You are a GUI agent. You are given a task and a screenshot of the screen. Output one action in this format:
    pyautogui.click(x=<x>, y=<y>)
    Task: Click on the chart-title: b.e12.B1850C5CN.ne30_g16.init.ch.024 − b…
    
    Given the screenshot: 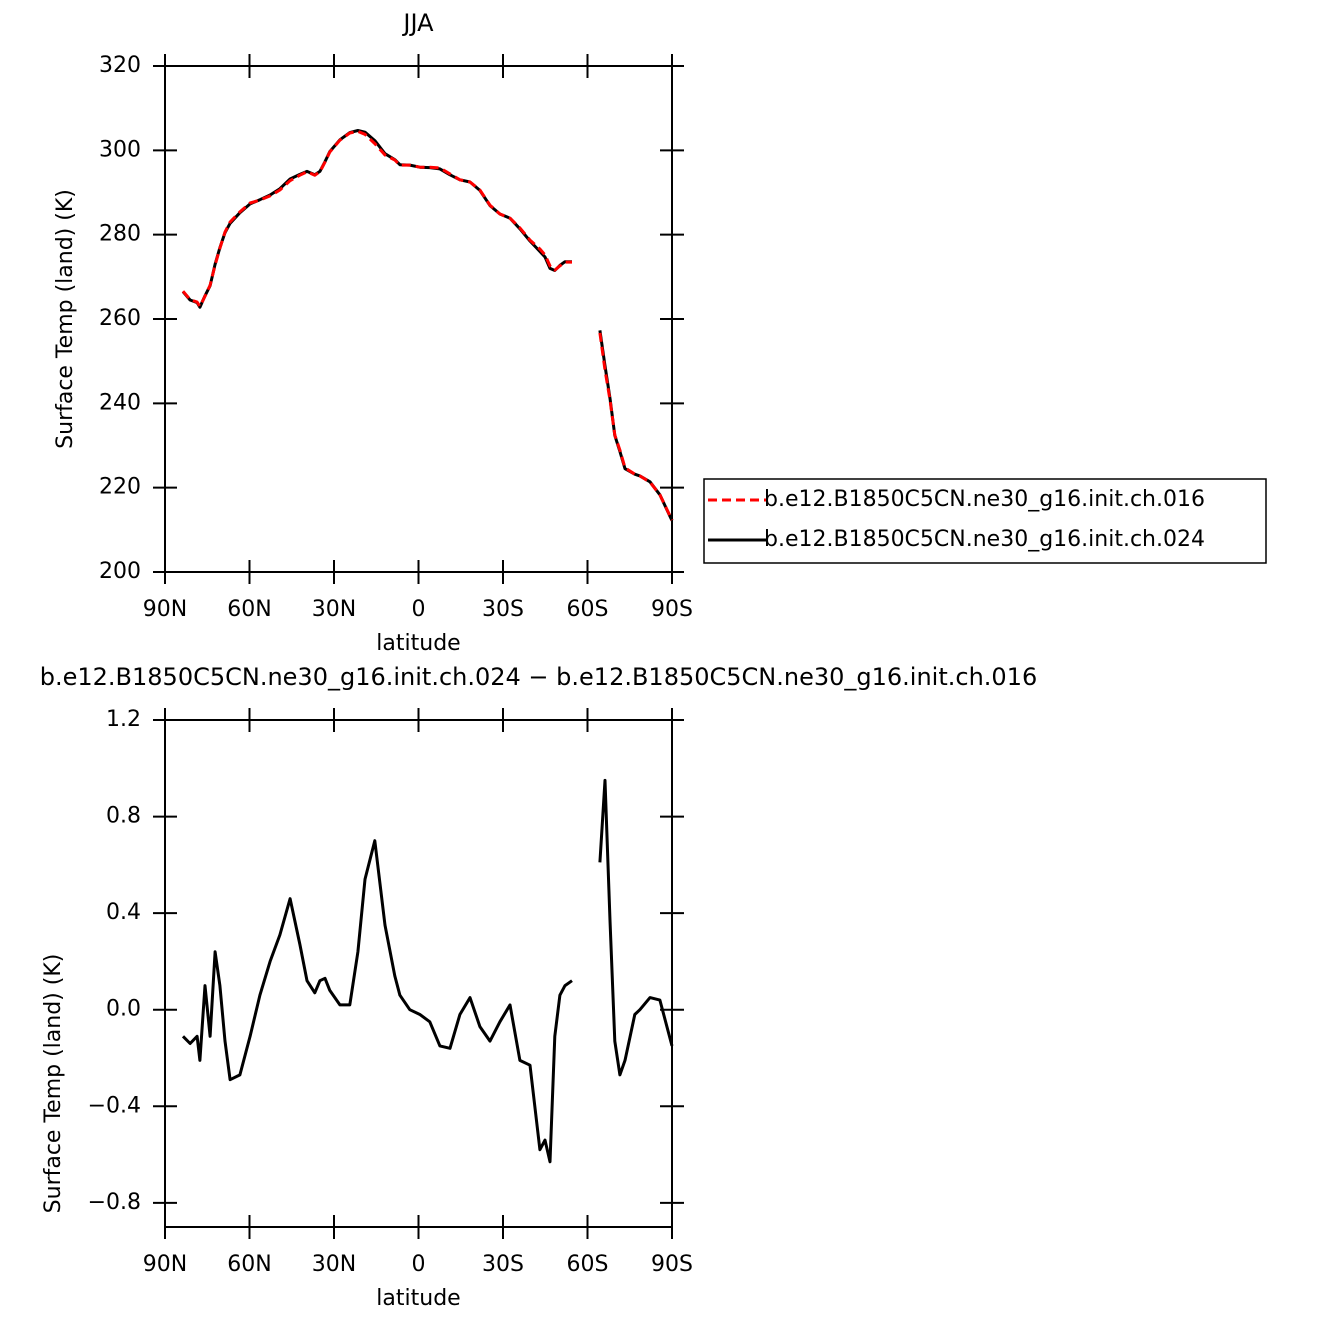 What is the action you would take?
    pyautogui.click(x=538, y=677)
    